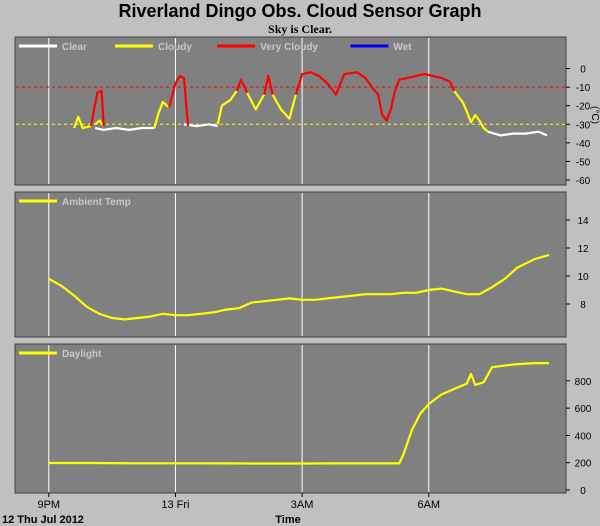 The height and width of the screenshot is (526, 600). I want to click on y-tick-label: 800, so click(583, 382).